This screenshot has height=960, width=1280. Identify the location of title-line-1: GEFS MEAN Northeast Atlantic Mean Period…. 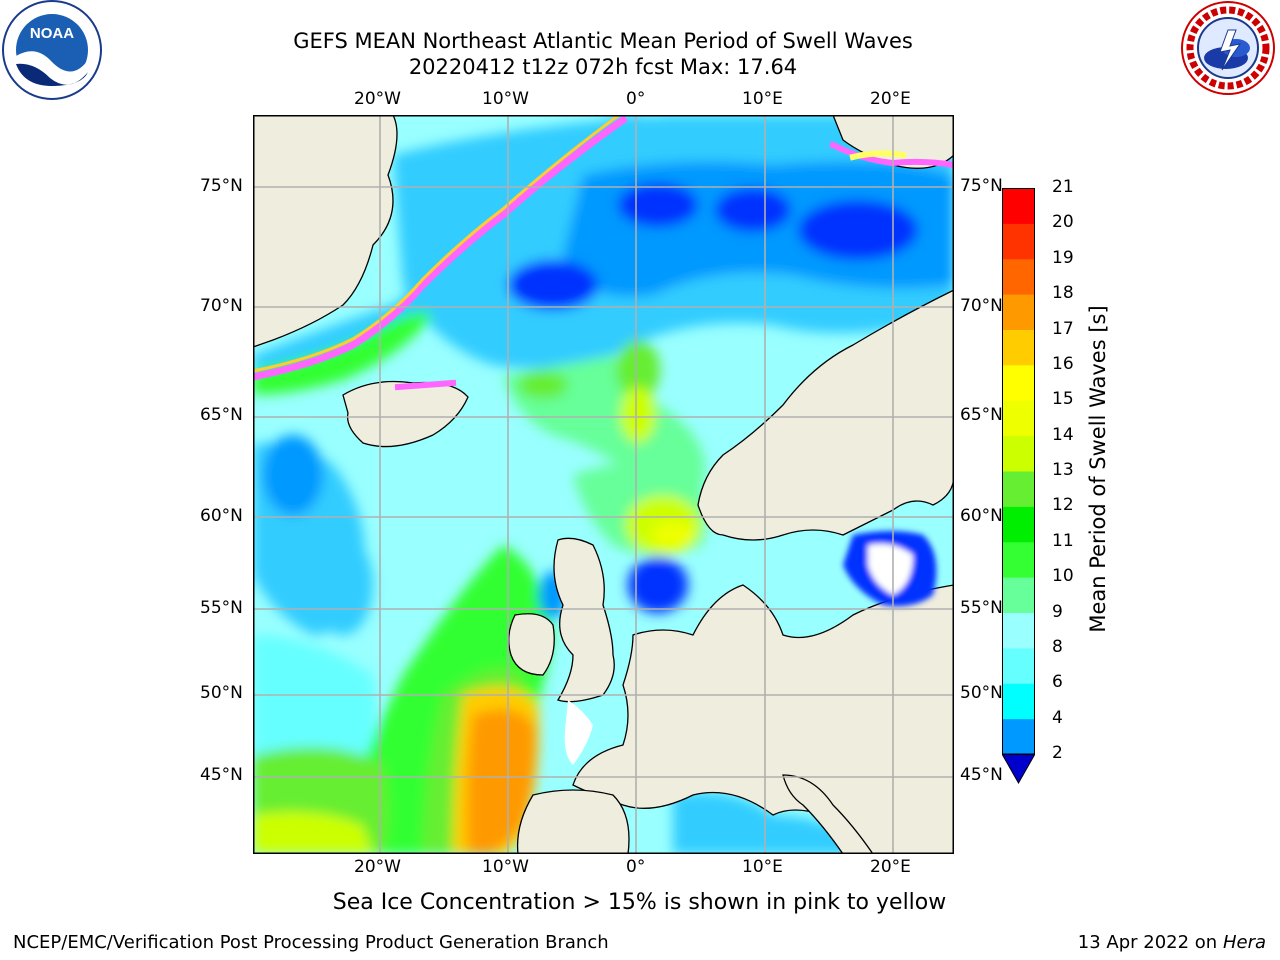
(603, 41).